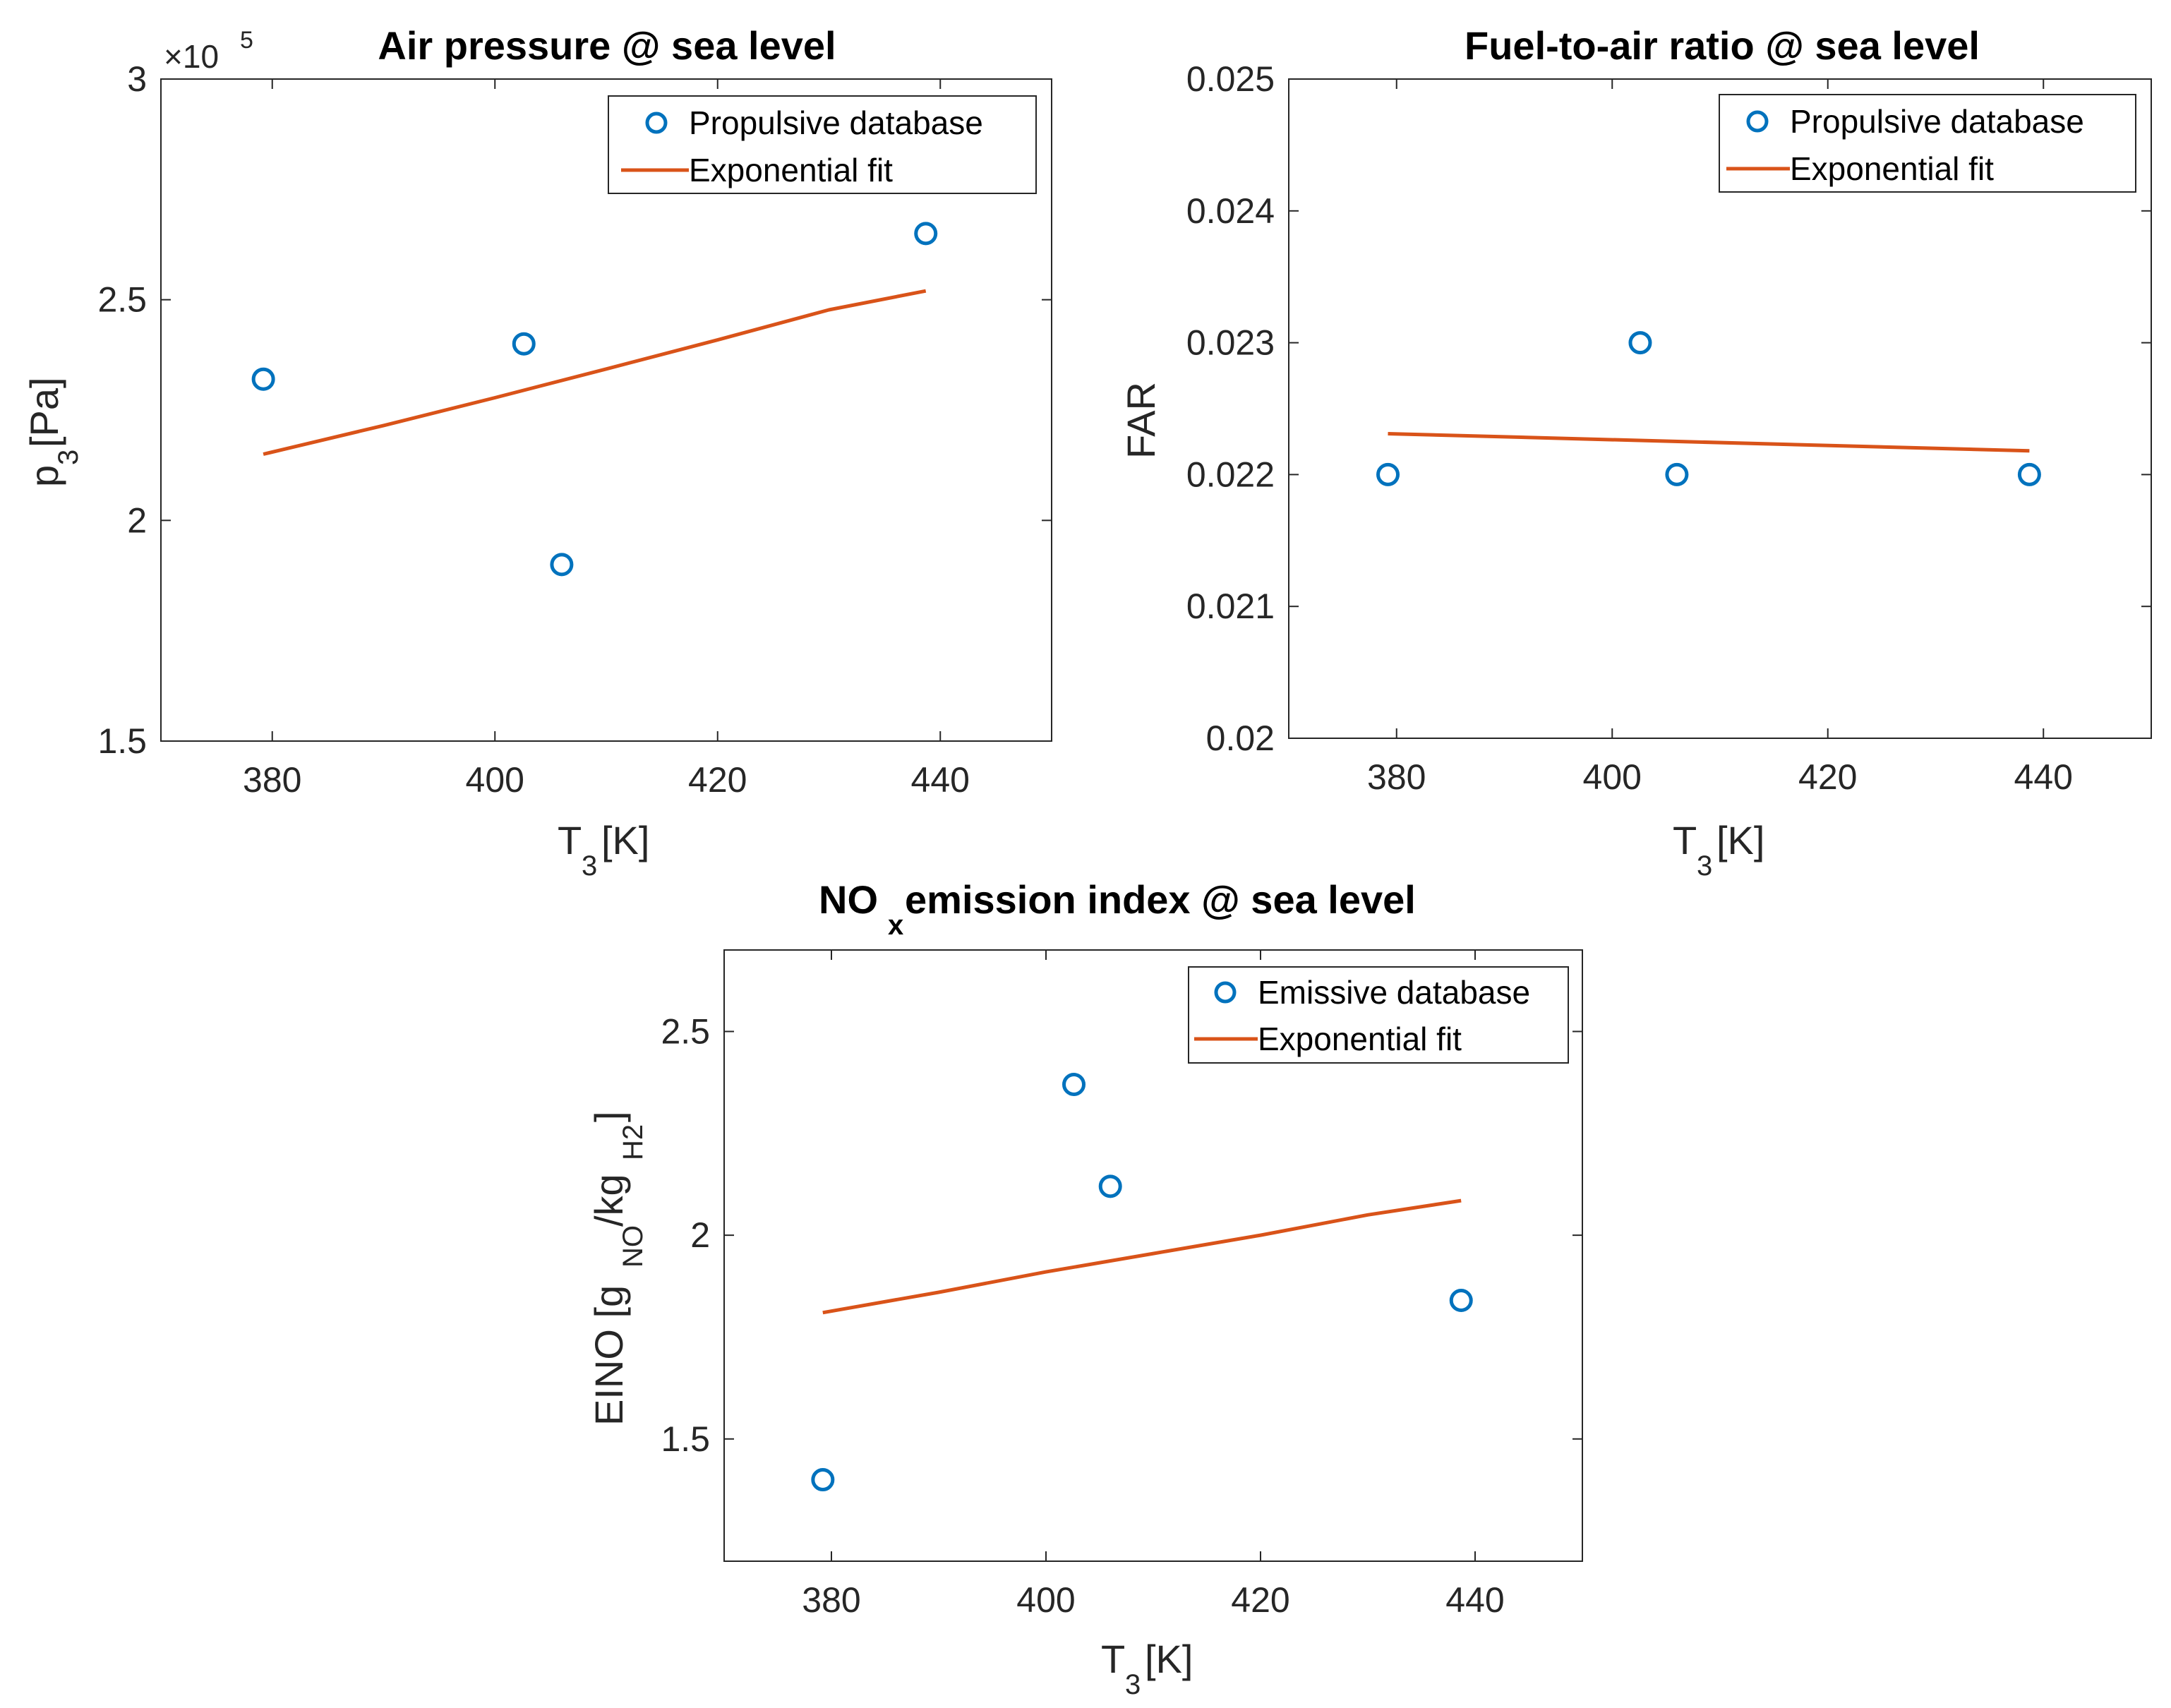 The height and width of the screenshot is (1708, 2171). Describe the element at coordinates (895, 925) in the screenshot. I see `chart-title-sub: x` at that location.